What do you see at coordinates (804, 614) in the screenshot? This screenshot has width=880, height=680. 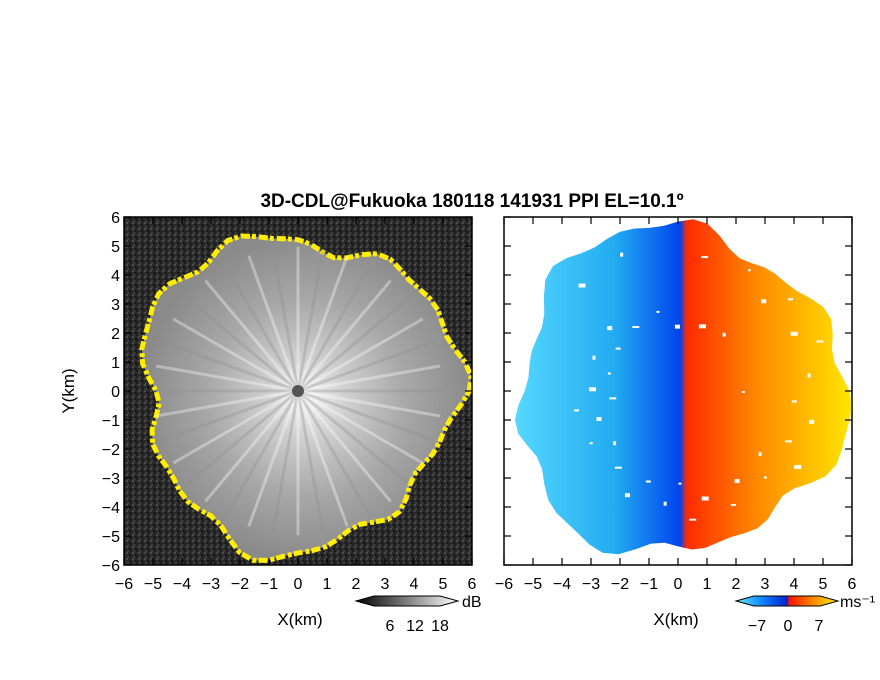 I see `velocity-colorbar: ms⁻¹ −7 0 7` at bounding box center [804, 614].